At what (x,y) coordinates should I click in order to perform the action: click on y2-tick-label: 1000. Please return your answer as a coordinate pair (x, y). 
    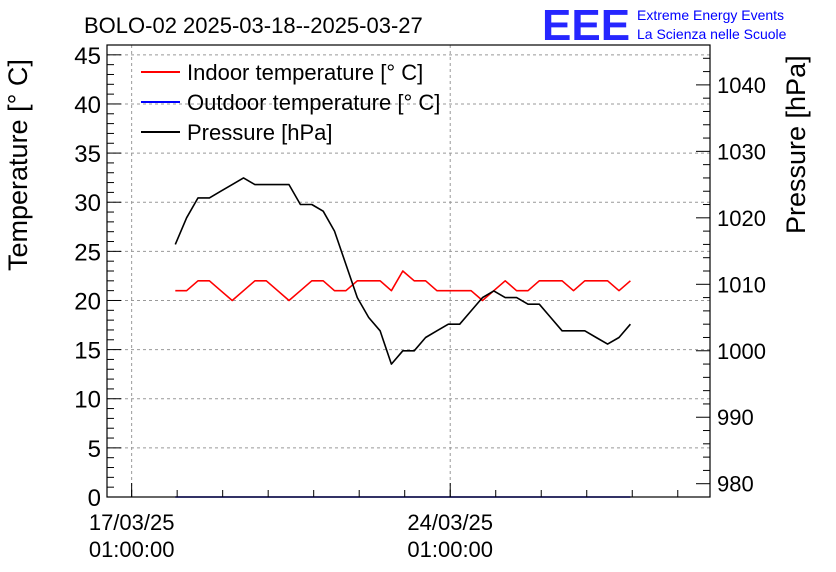
    Looking at the image, I should click on (741, 351).